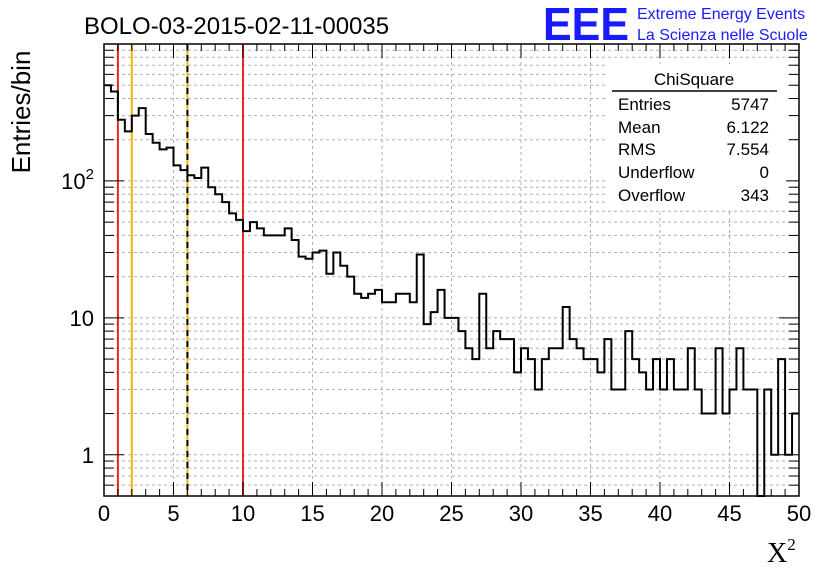  What do you see at coordinates (656, 172) in the screenshot?
I see `stats-label-underflow: Underflow` at bounding box center [656, 172].